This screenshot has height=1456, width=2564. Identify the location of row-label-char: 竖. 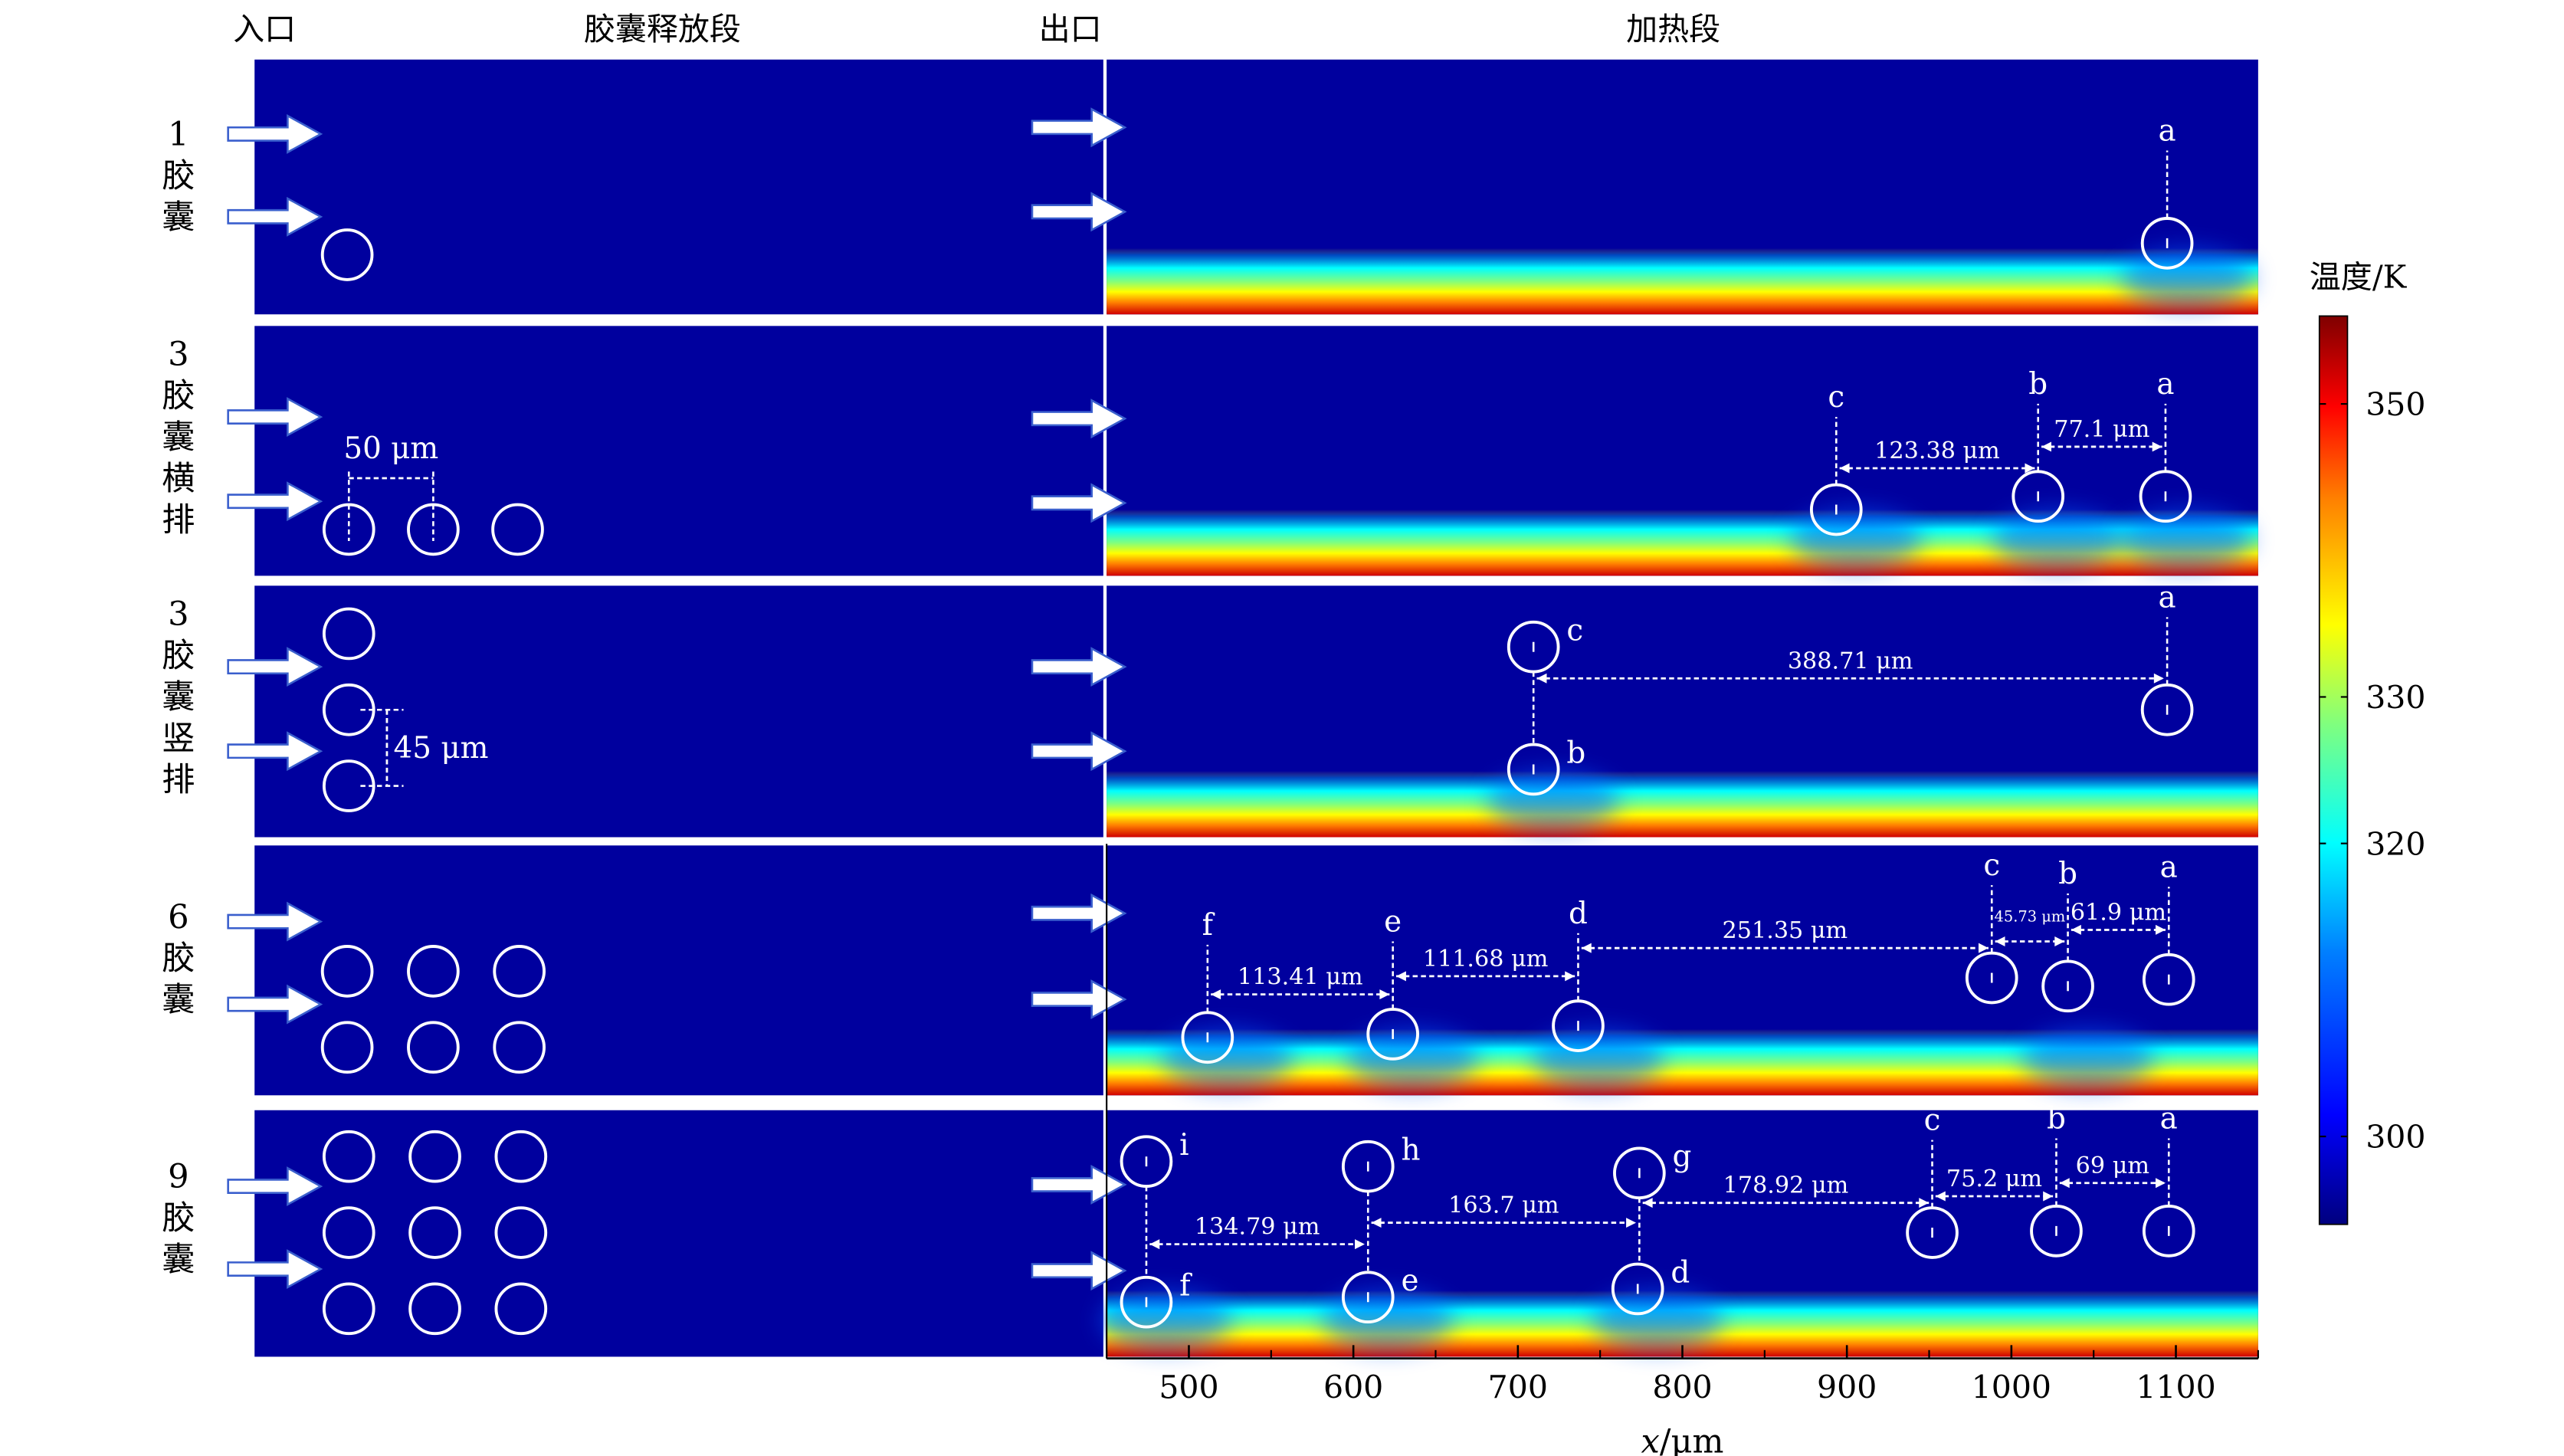
(178, 739).